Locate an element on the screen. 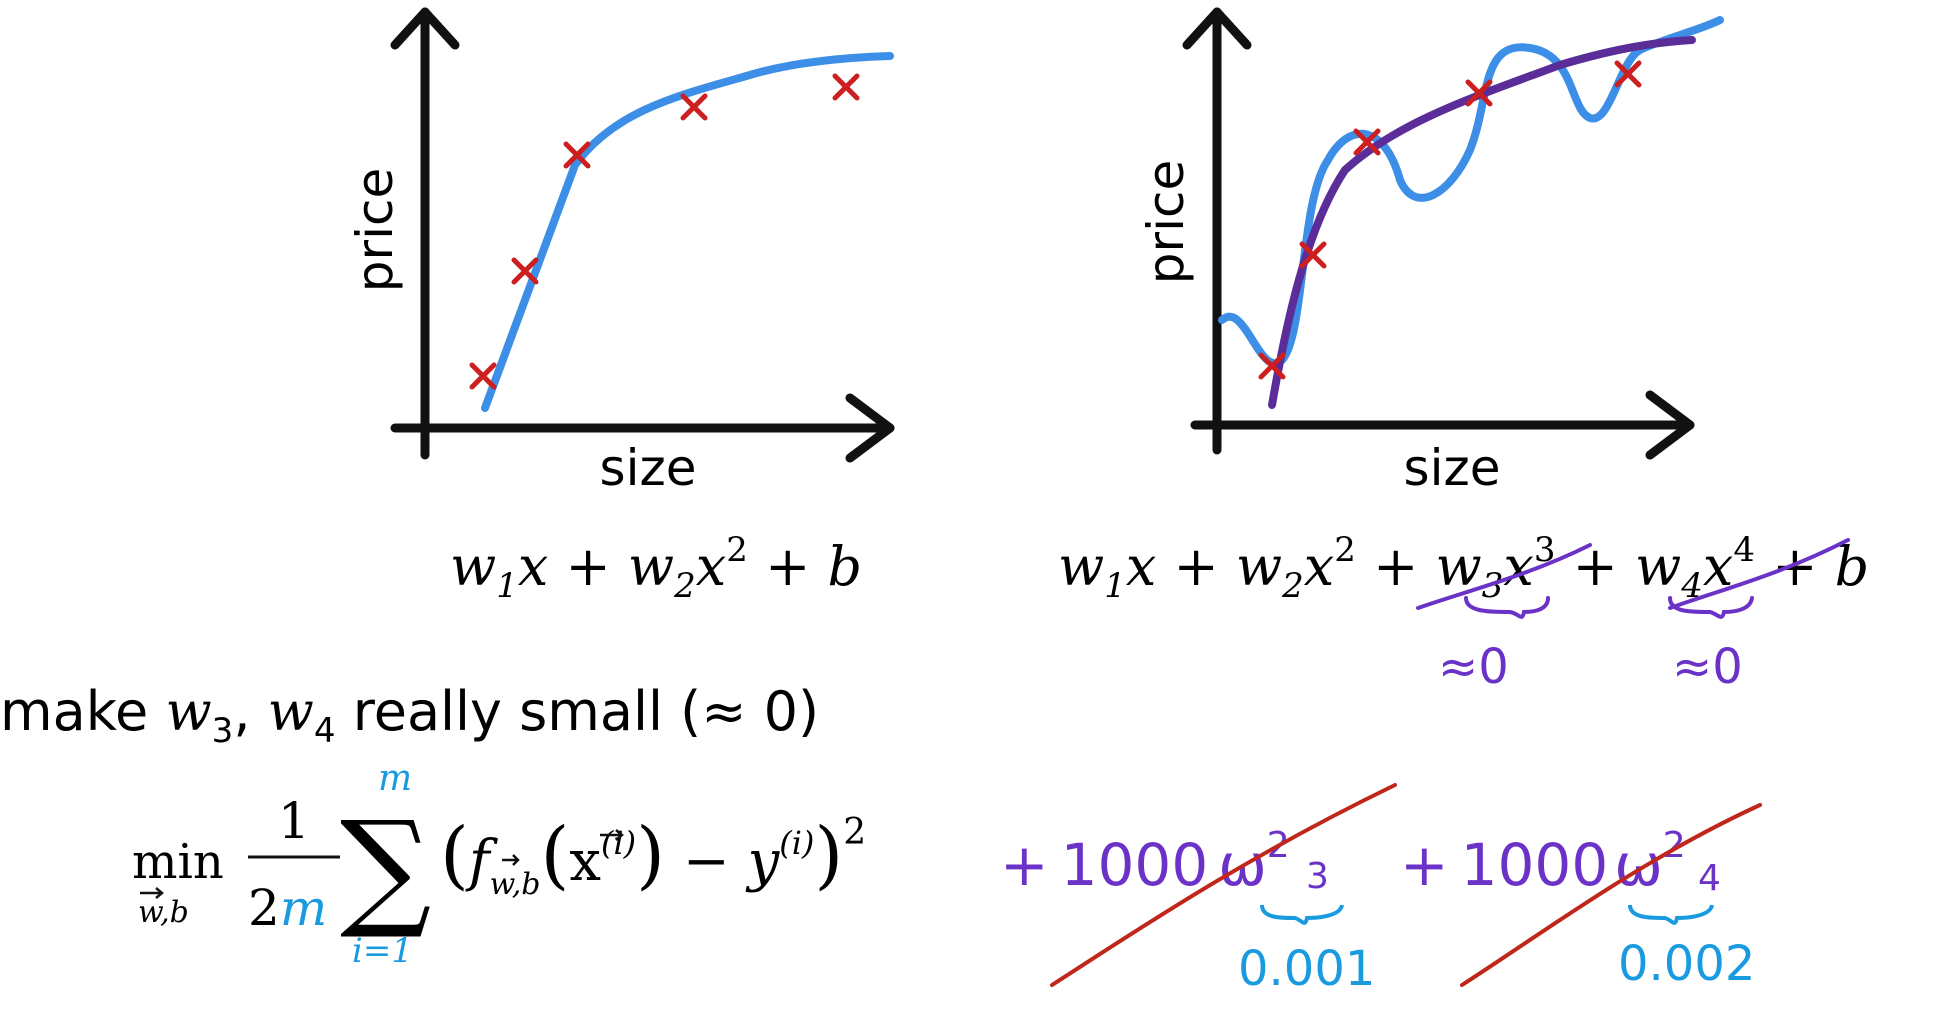 This screenshot has height=1035, width=1950. left-x-arrow-icon is located at coordinates (870, 428).